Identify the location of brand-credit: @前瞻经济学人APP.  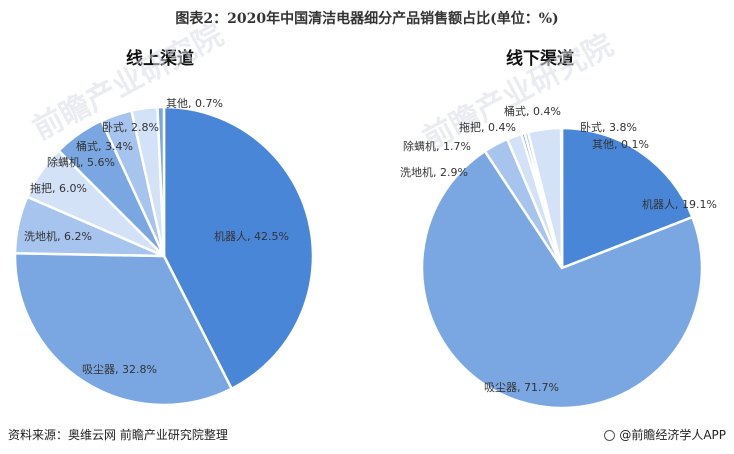
(665, 434).